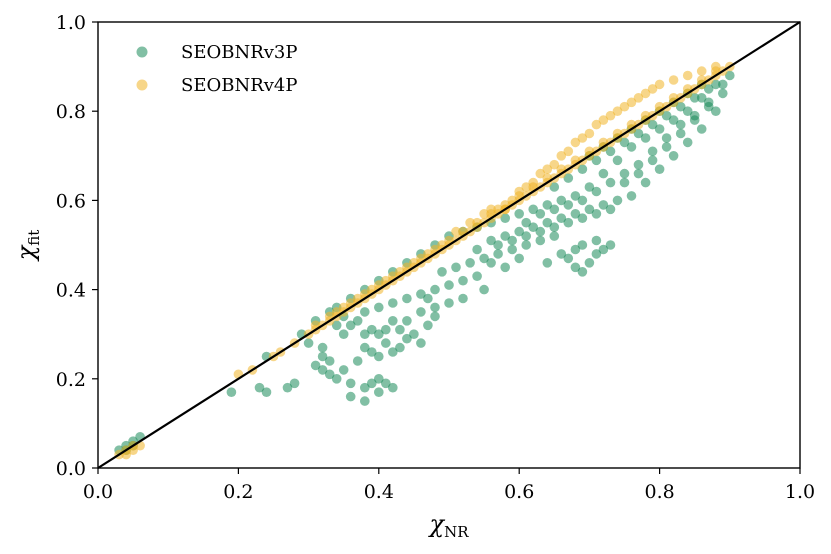 The height and width of the screenshot is (554, 831). Describe the element at coordinates (519, 492) in the screenshot. I see `x-tick-label-3: 0.6` at that location.